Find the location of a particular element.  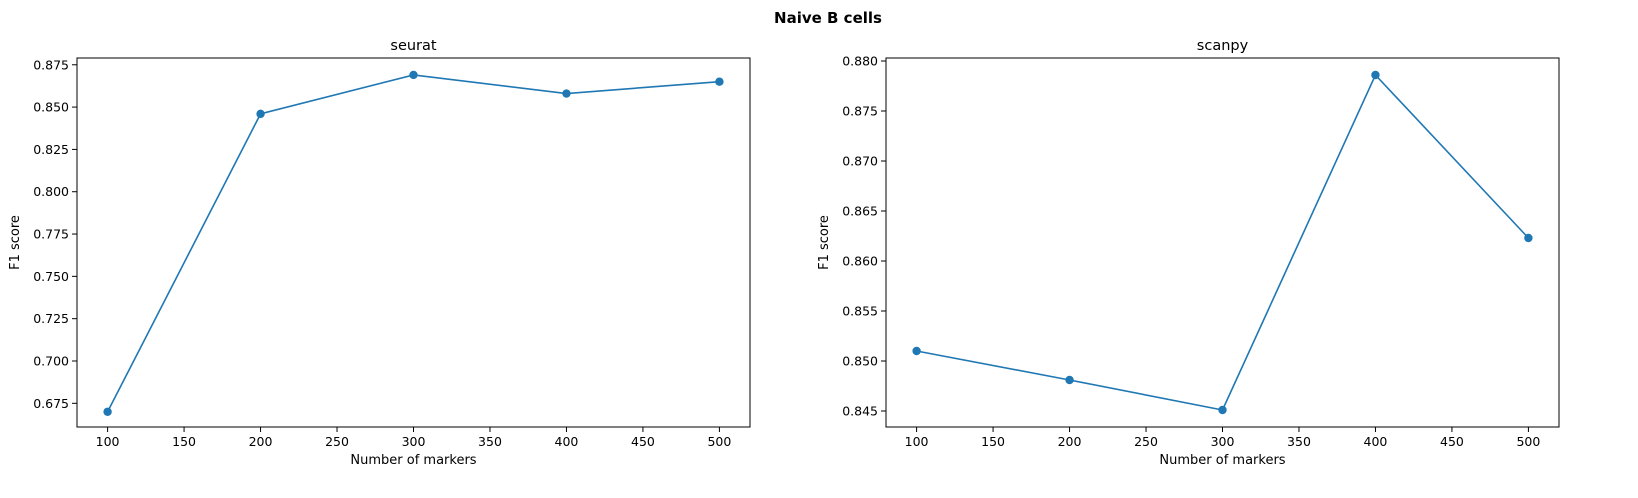

seurat-x-tick-label: 200 is located at coordinates (261, 441).